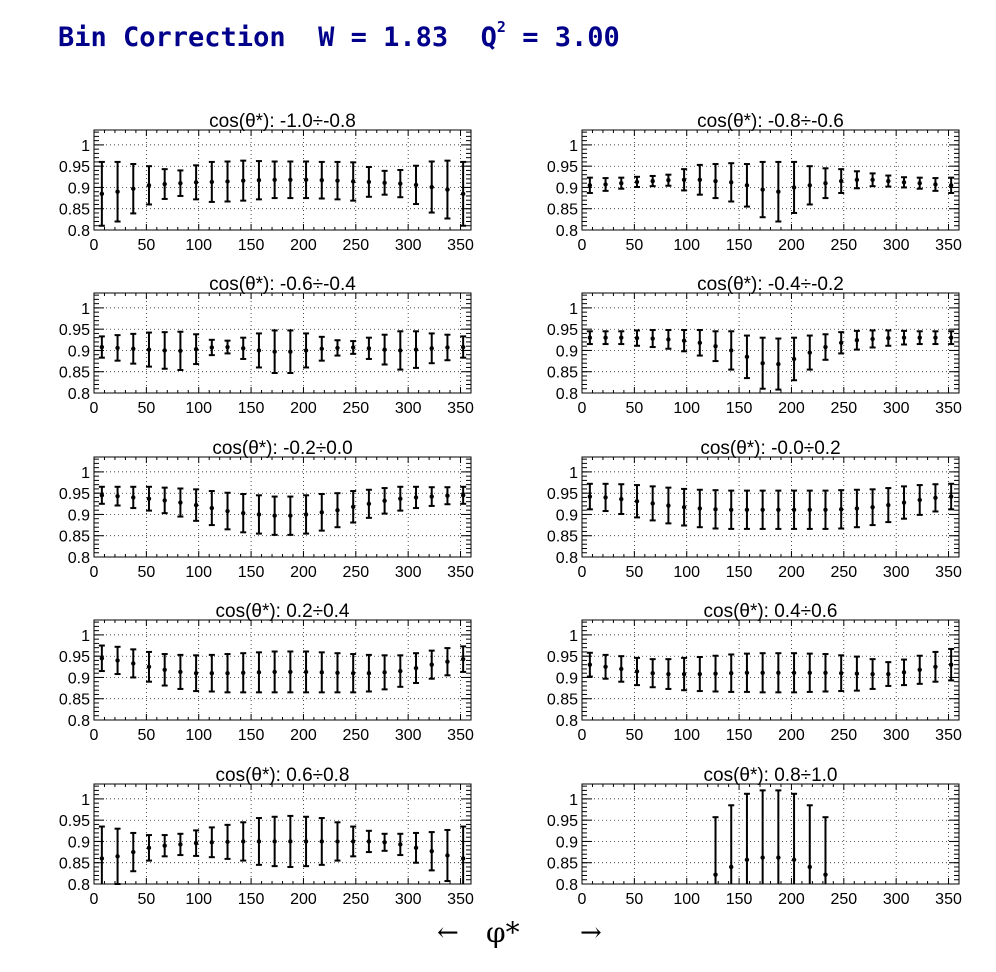 The width and height of the screenshot is (996, 972). Describe the element at coordinates (739, 899) in the screenshot. I see `x-tick-label: 150` at that location.